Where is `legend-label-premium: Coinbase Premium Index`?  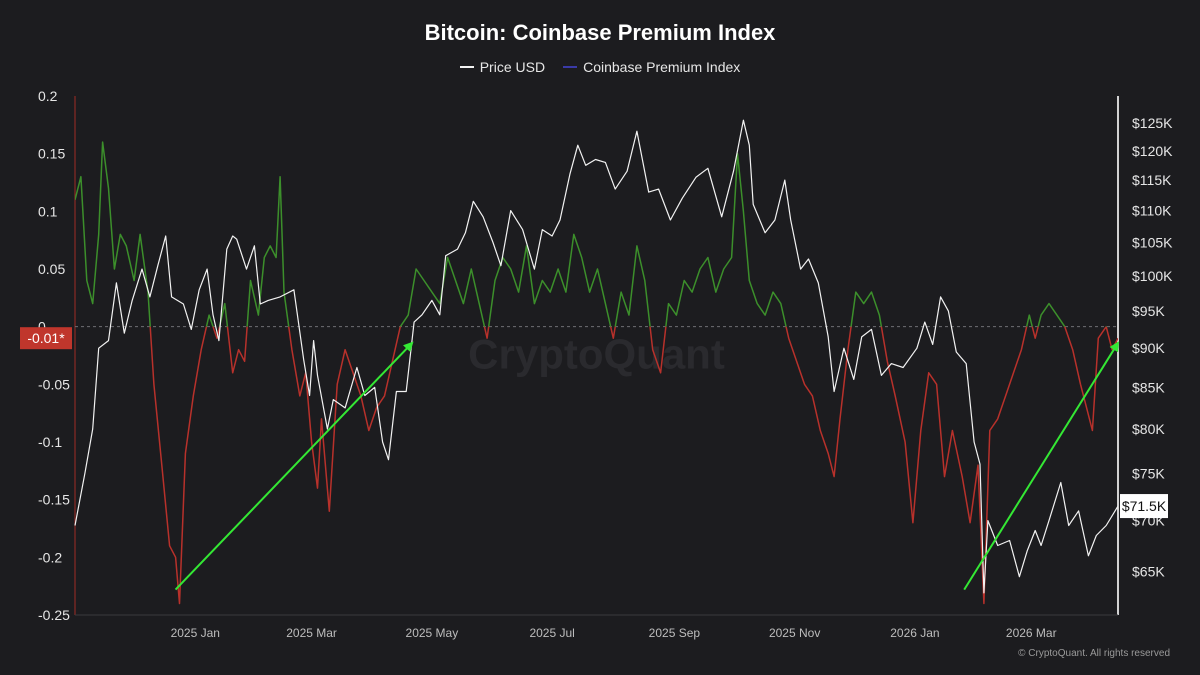 legend-label-premium: Coinbase Premium Index is located at coordinates (662, 67).